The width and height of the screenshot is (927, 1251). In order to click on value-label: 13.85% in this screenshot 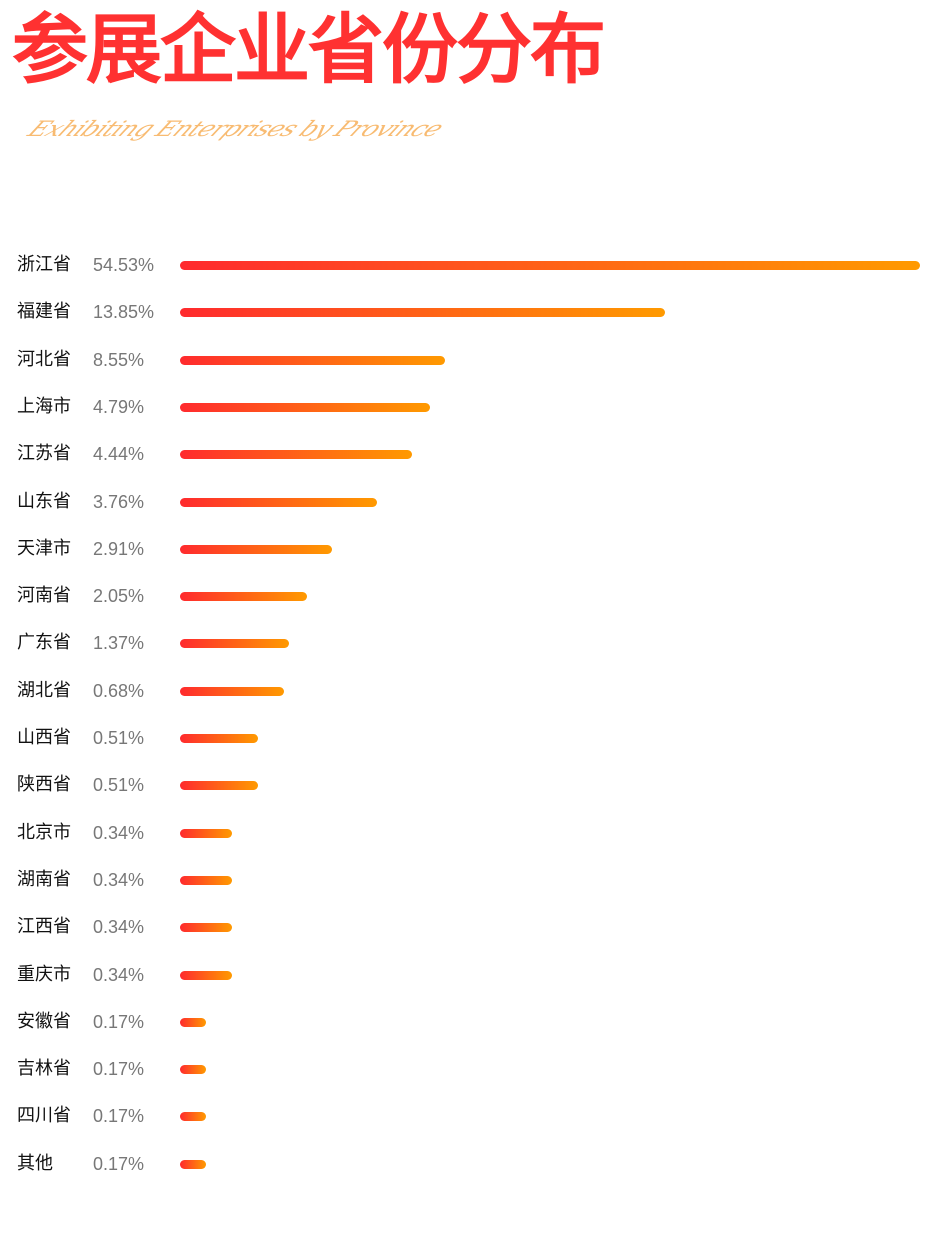, I will do `click(124, 312)`.